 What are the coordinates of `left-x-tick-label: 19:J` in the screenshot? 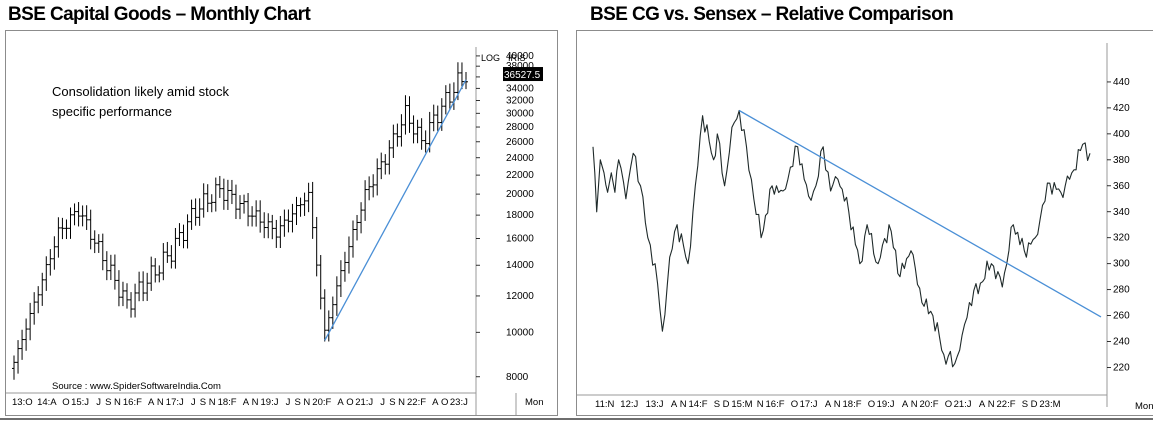 It's located at (270, 402).